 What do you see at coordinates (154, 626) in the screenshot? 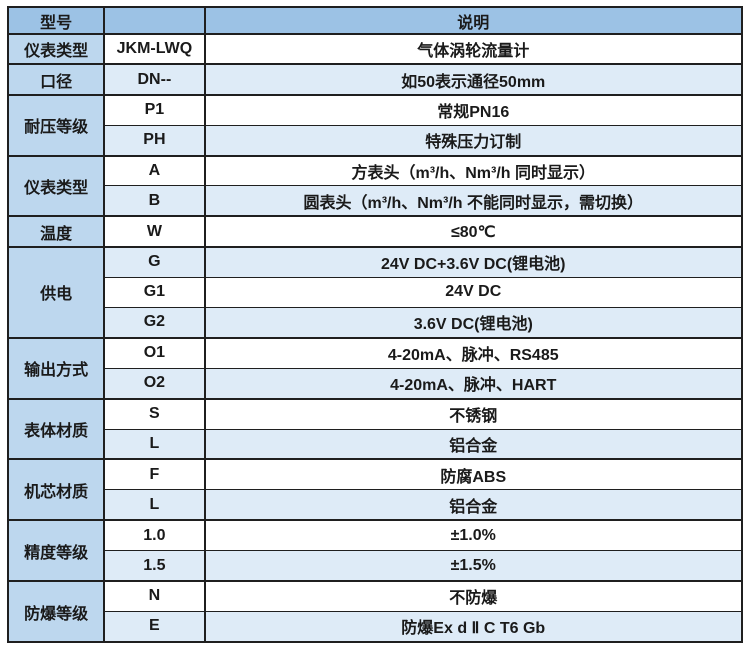
I see `code-cell: E` at bounding box center [154, 626].